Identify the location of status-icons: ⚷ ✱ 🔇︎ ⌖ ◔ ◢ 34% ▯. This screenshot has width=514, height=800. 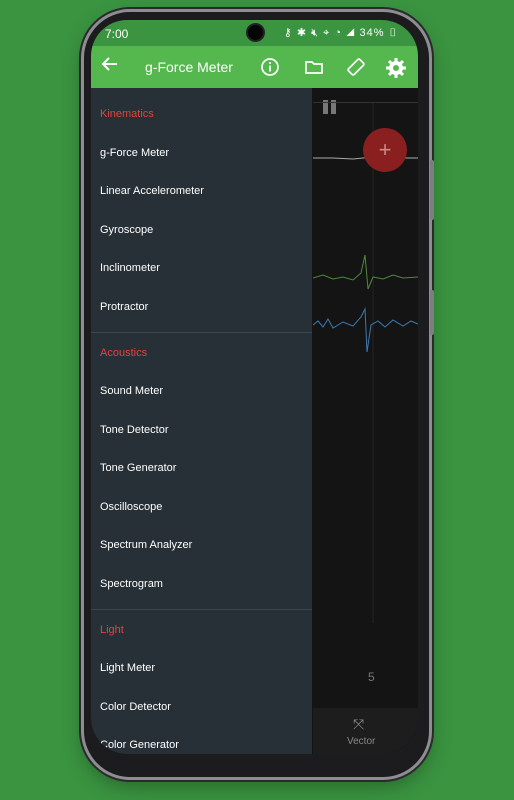
(341, 33).